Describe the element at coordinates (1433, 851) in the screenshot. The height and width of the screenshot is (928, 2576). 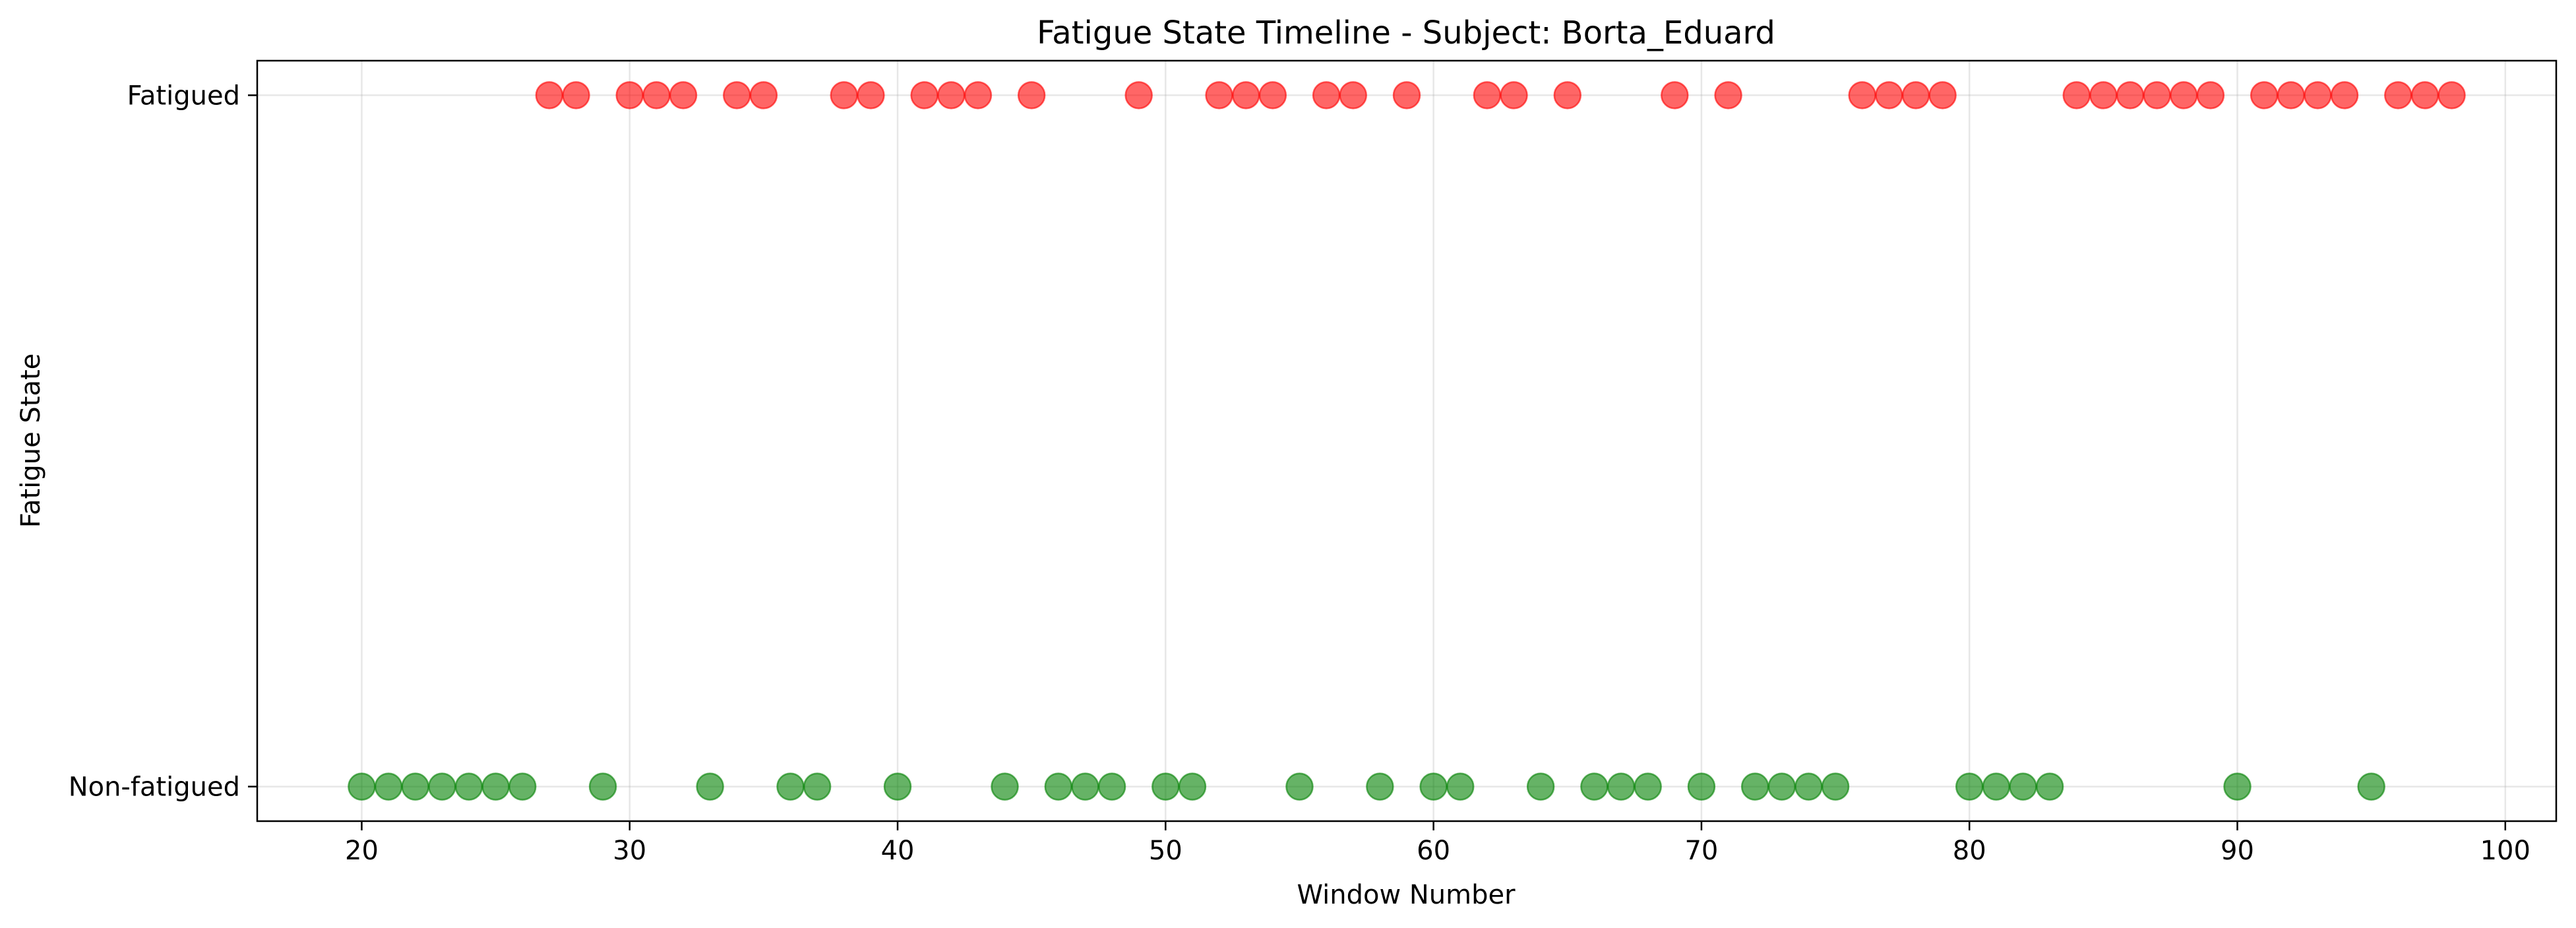
I see `x-tick-label: 60` at that location.